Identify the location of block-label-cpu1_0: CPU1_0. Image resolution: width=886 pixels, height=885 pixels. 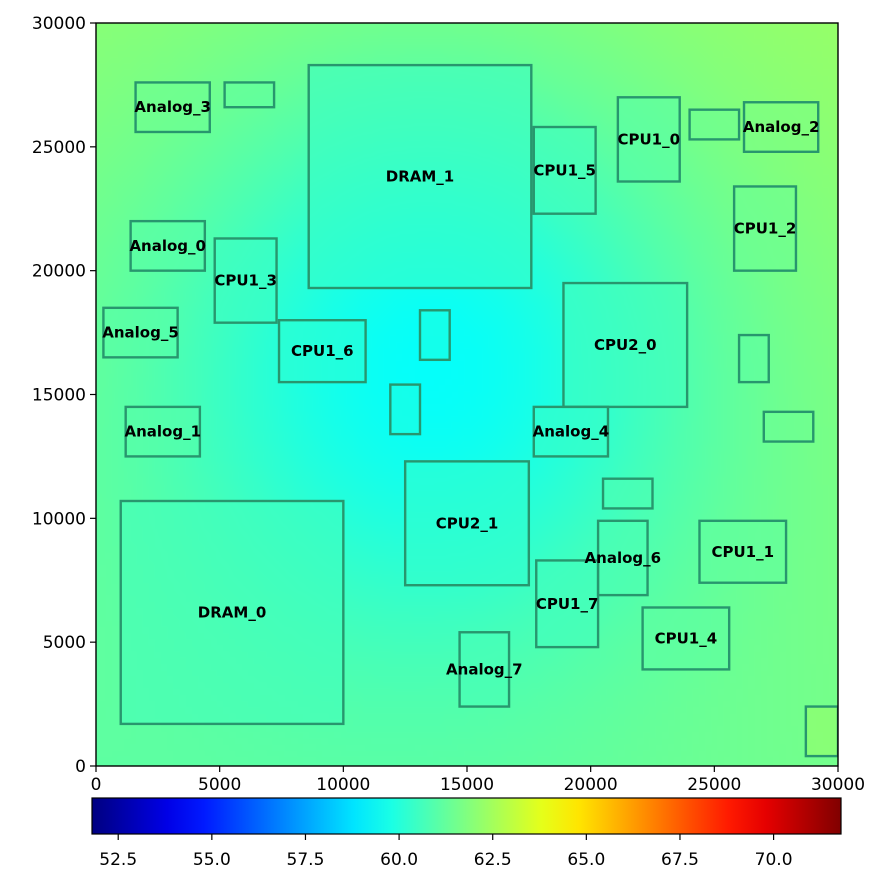
(649, 139).